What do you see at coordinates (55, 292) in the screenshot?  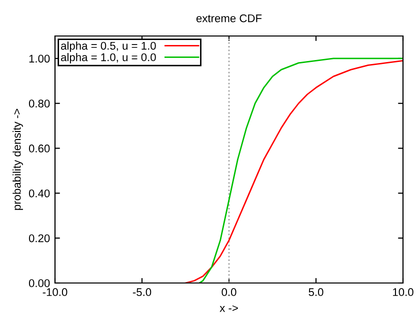 I see `x-tick-label: -10.0` at bounding box center [55, 292].